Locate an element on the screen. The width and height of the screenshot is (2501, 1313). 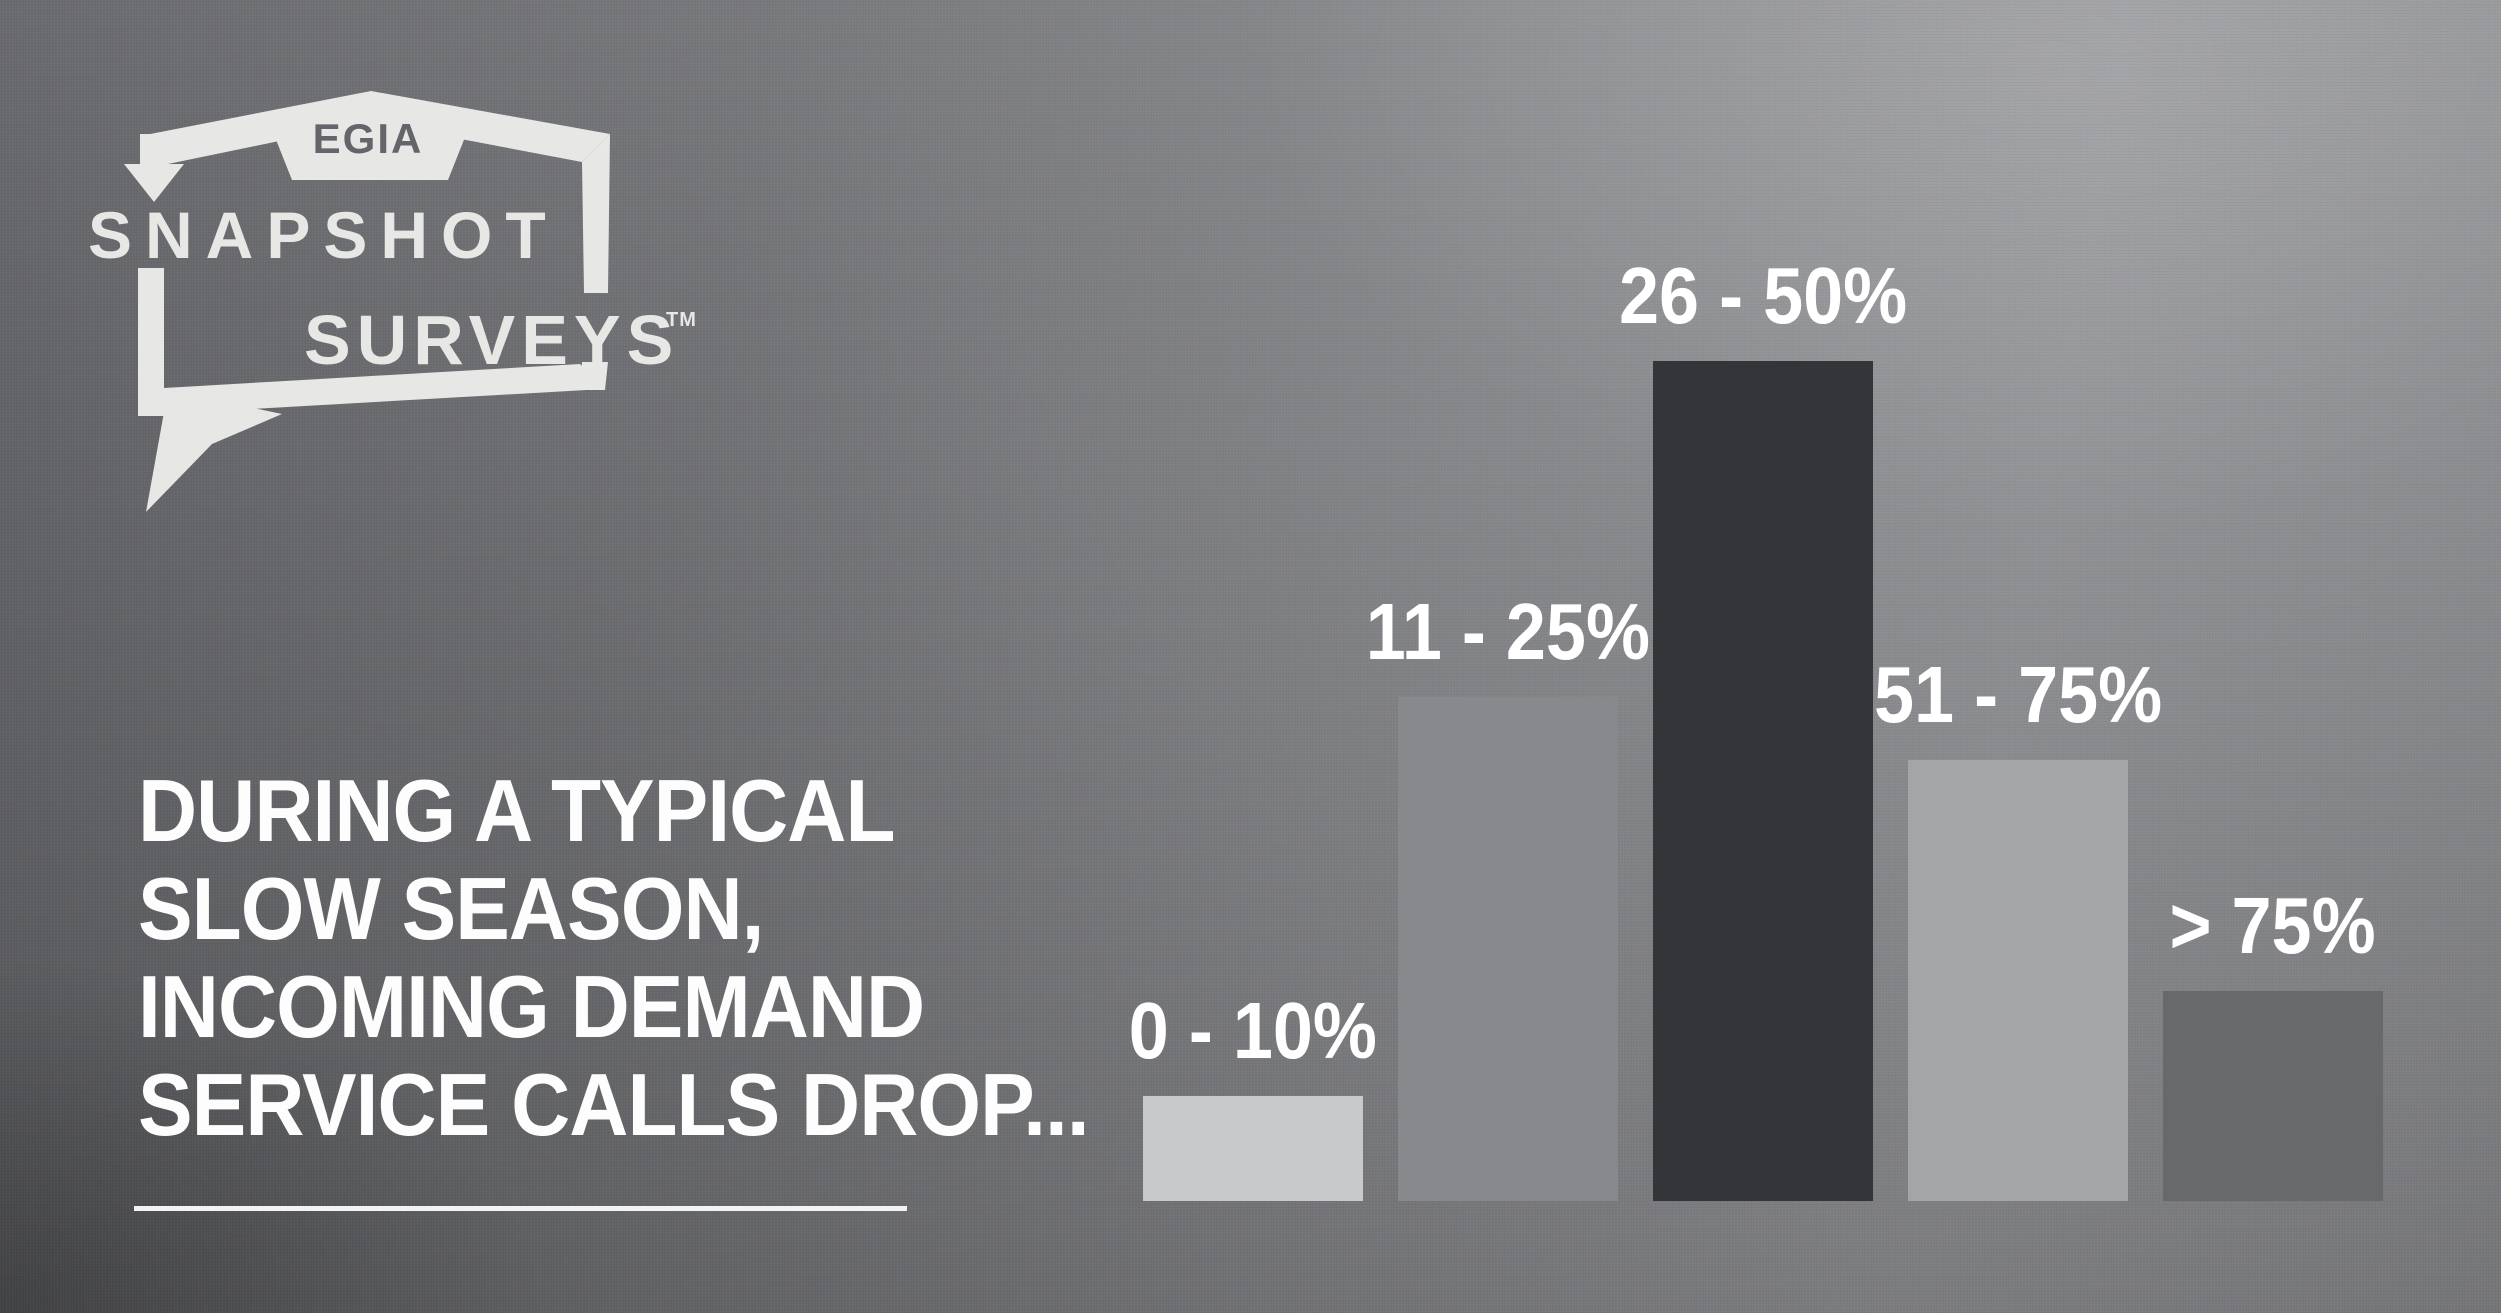
bar-column-over-75pct: > 75% is located at coordinates (2273, 1043).